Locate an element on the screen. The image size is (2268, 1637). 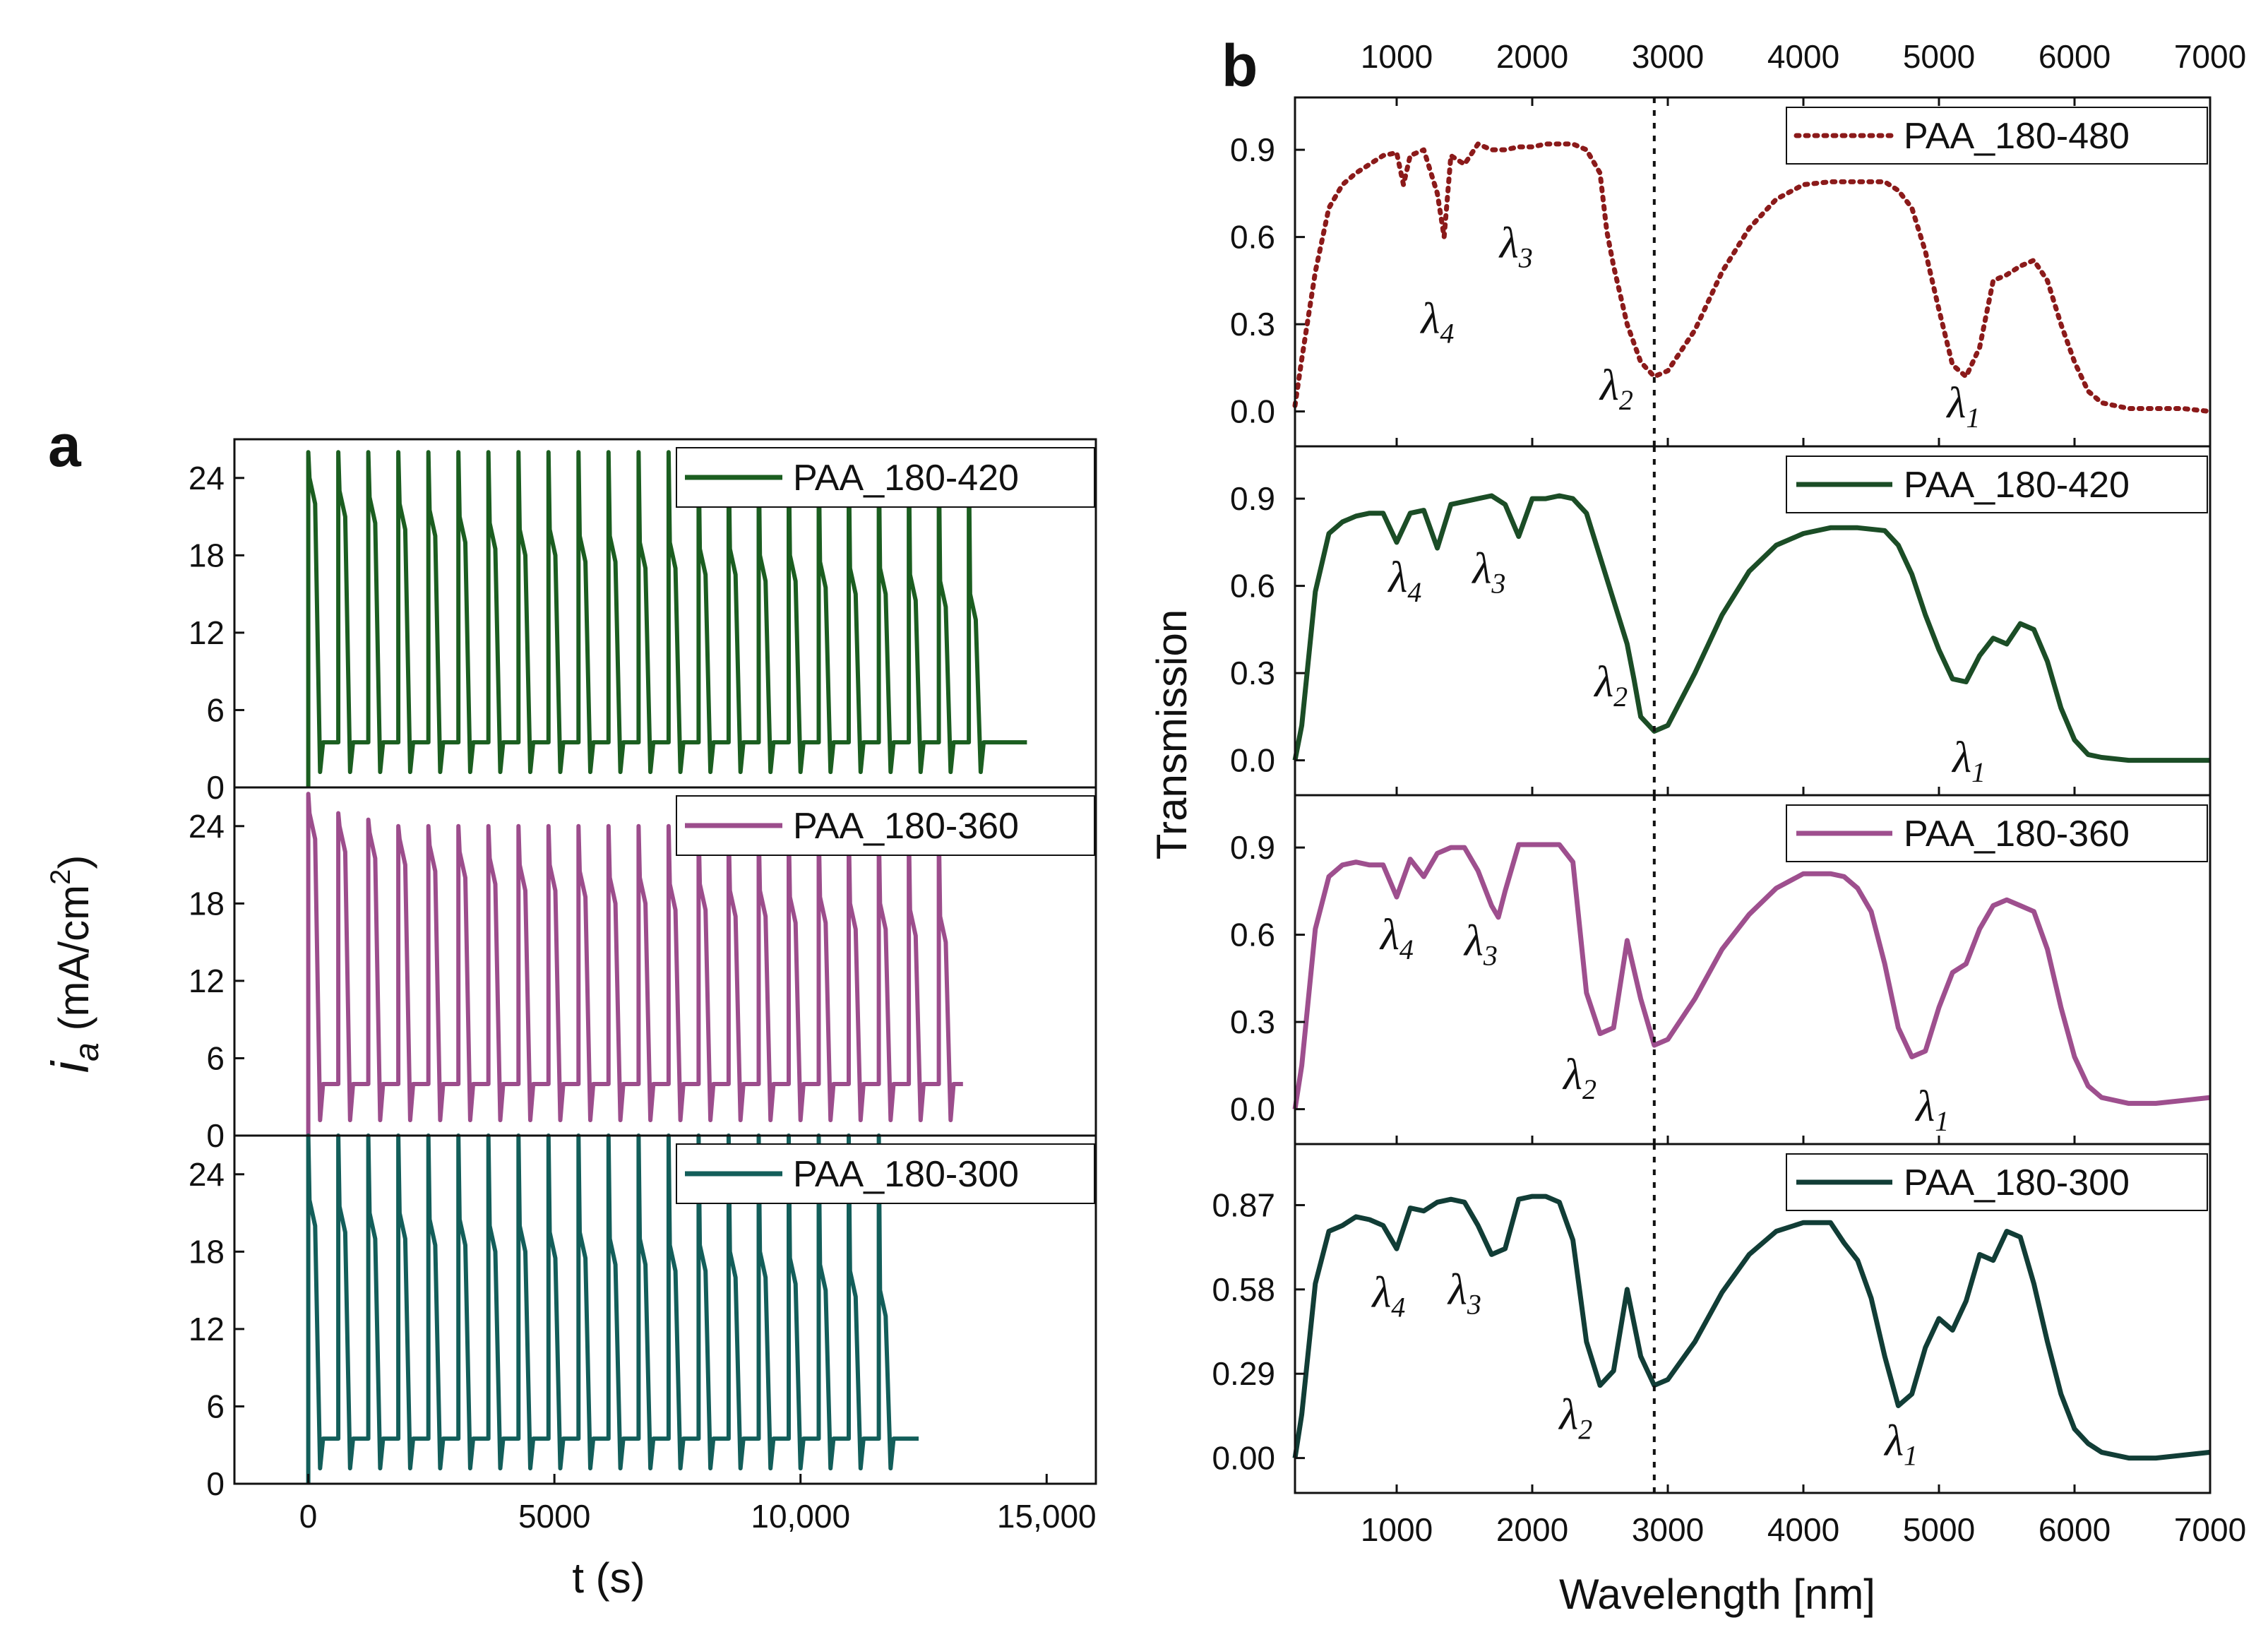
legend-label-b-4: PAA_180-300 is located at coordinates (2017, 1183).